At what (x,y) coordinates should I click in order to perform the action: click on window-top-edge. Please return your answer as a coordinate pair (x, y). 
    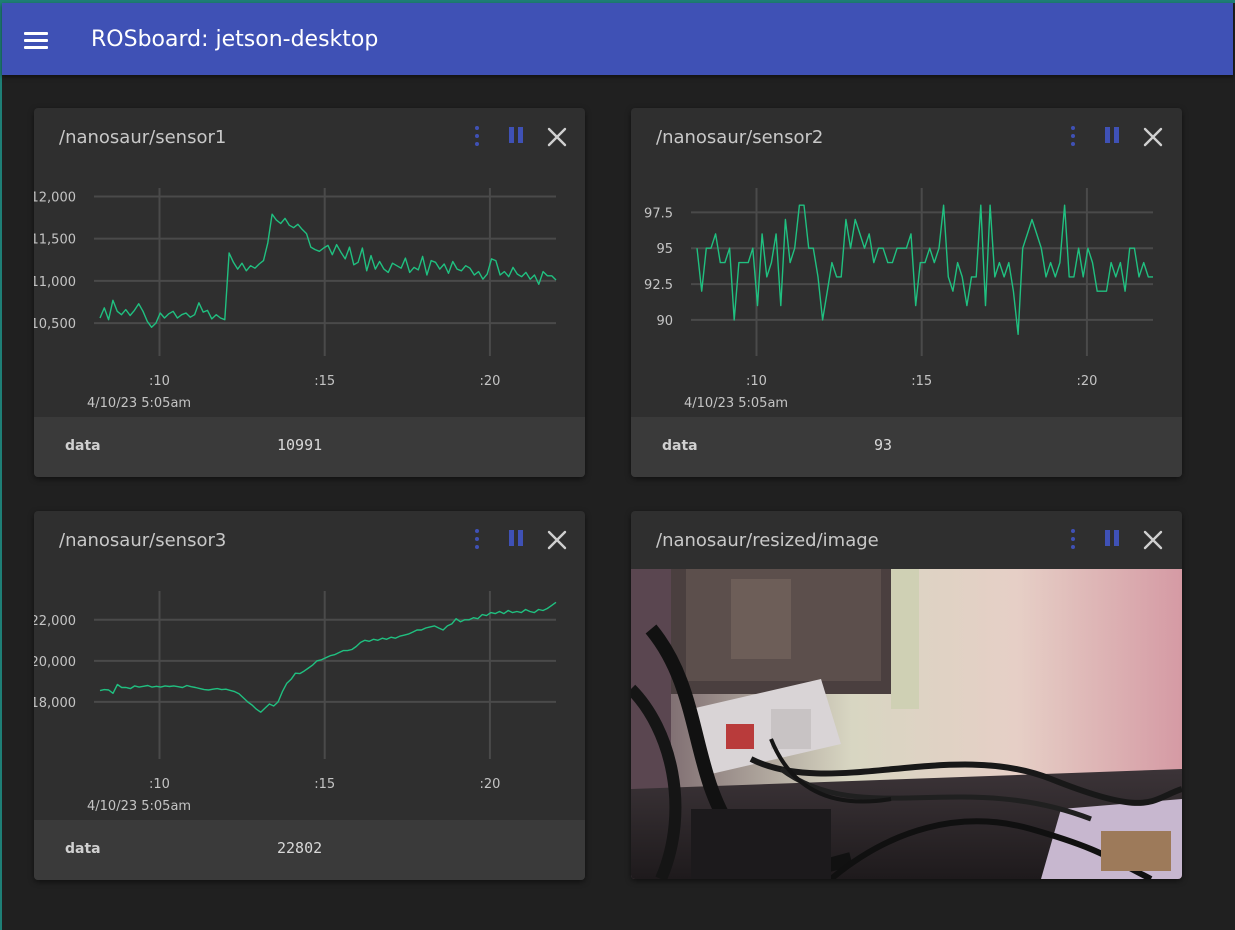
    Looking at the image, I should click on (617, 1).